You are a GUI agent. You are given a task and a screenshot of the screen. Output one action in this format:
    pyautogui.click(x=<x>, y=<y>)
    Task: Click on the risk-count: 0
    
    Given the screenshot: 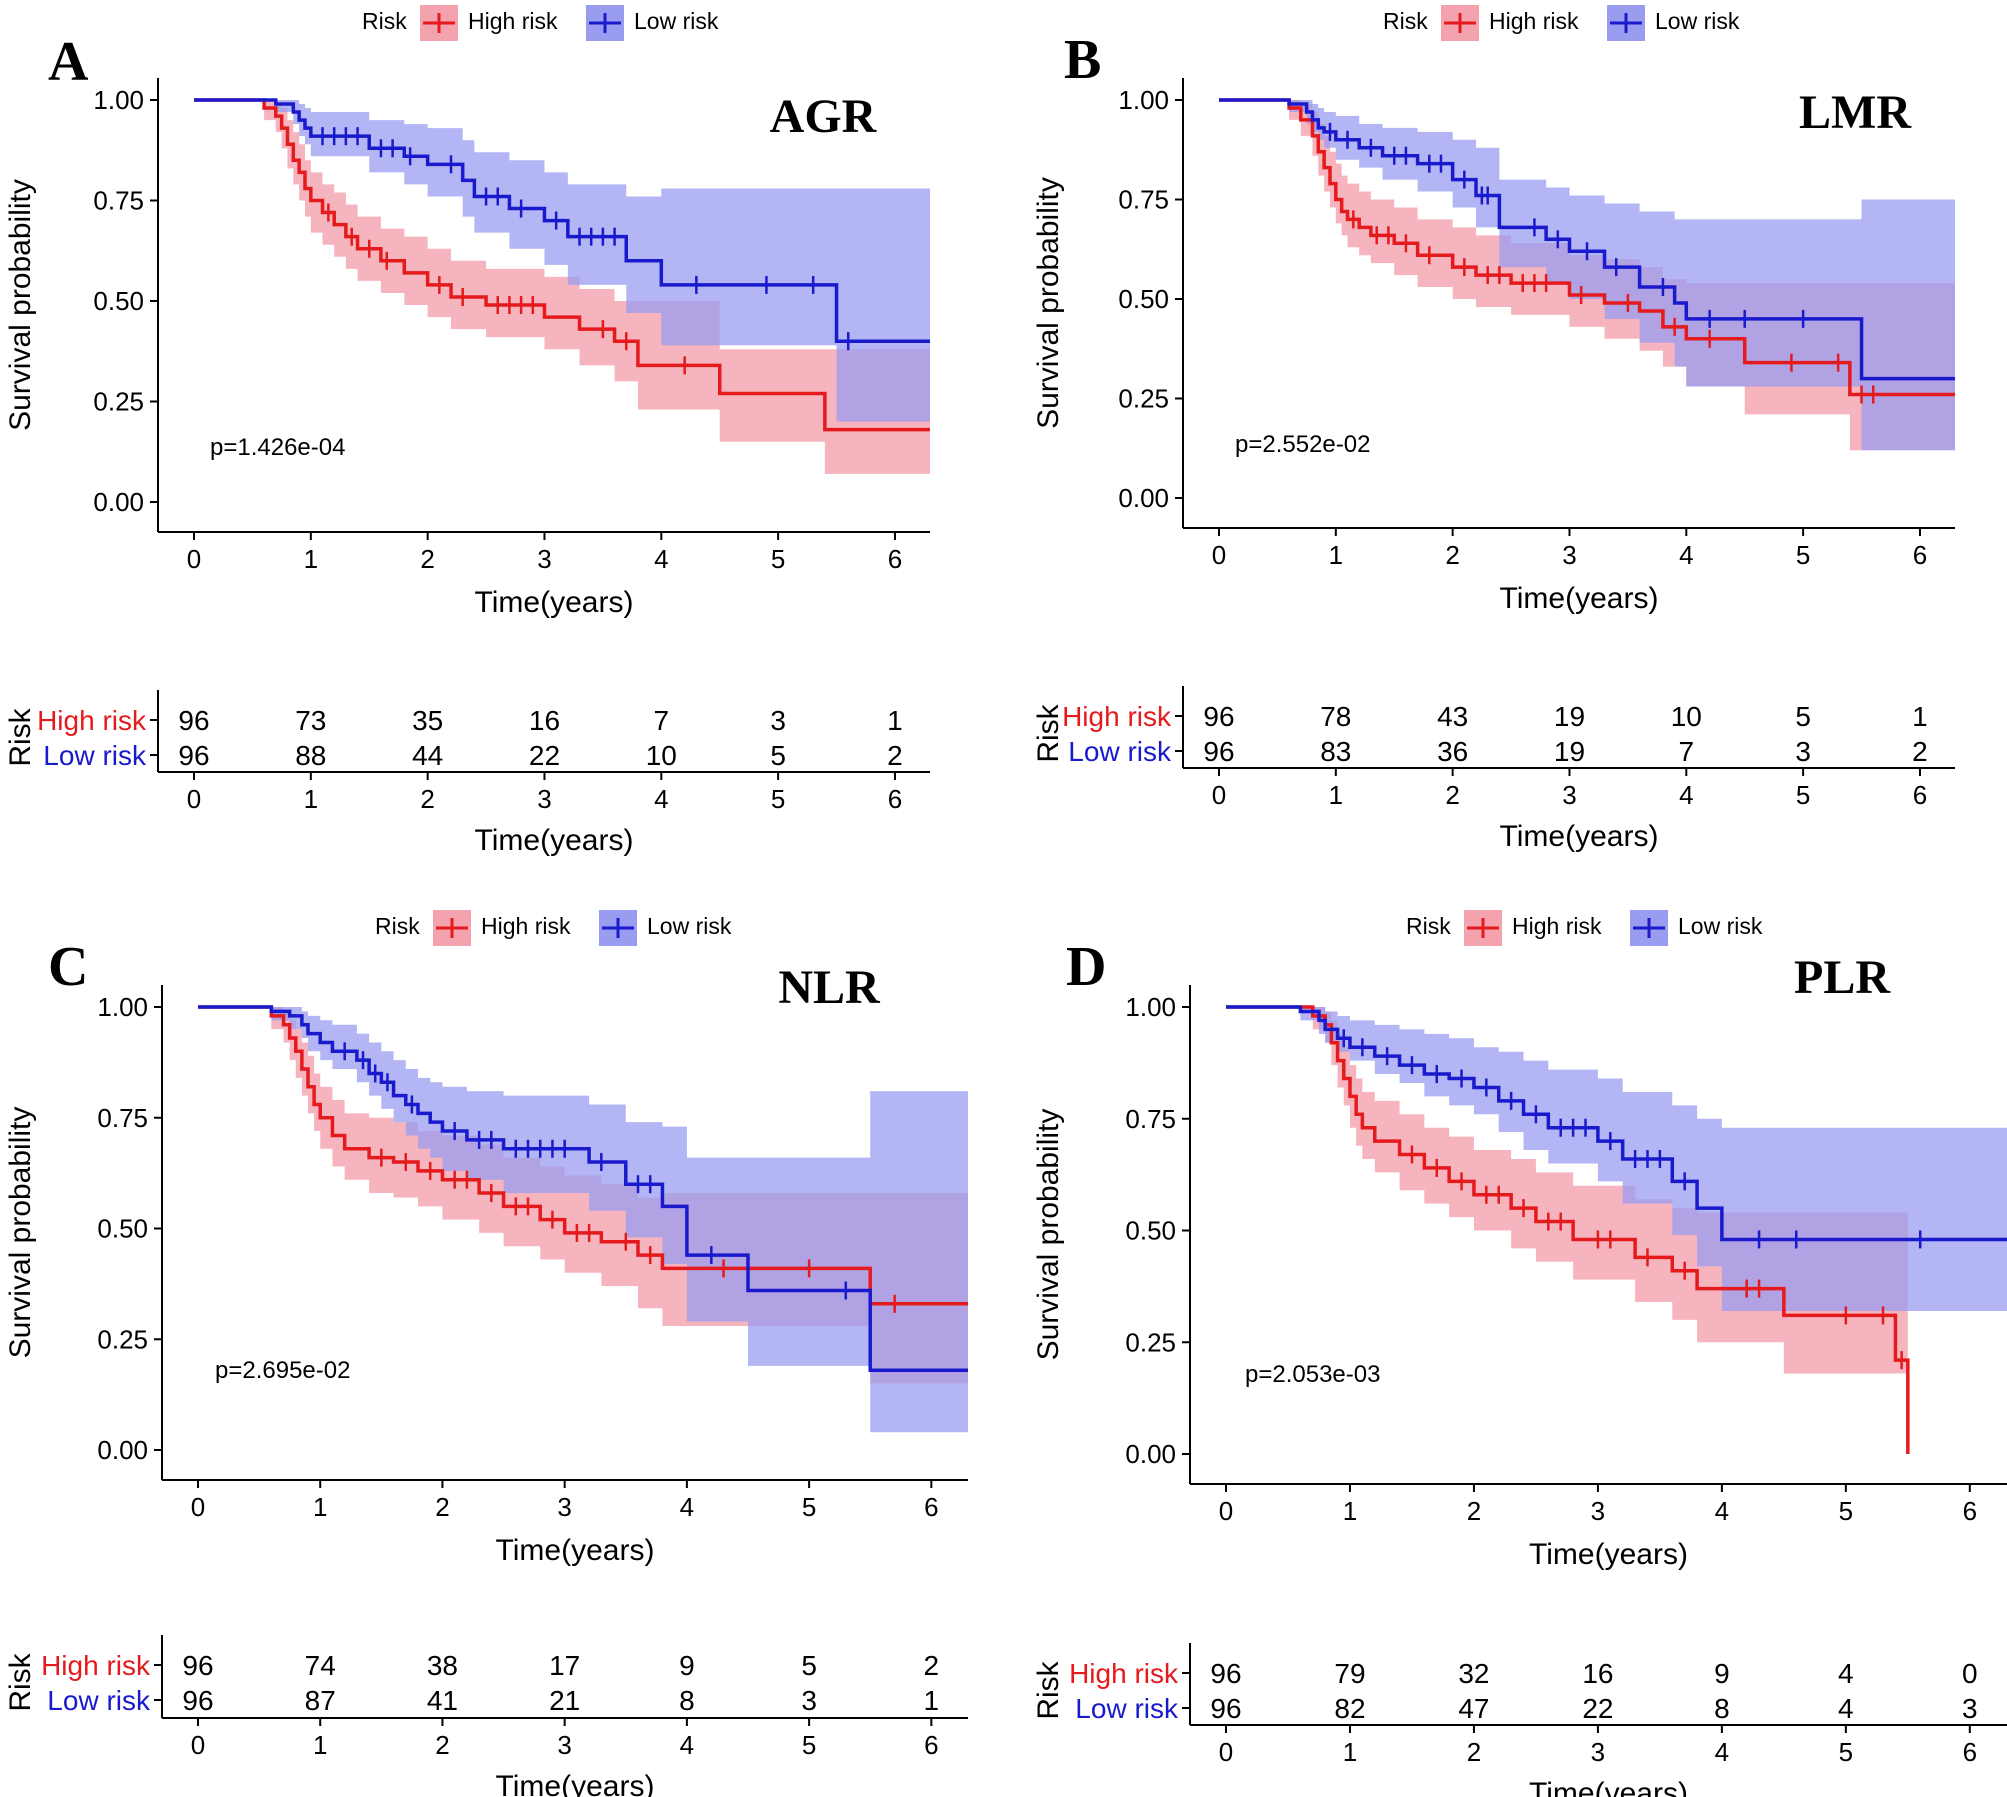 What is the action you would take?
    pyautogui.click(x=1970, y=1673)
    